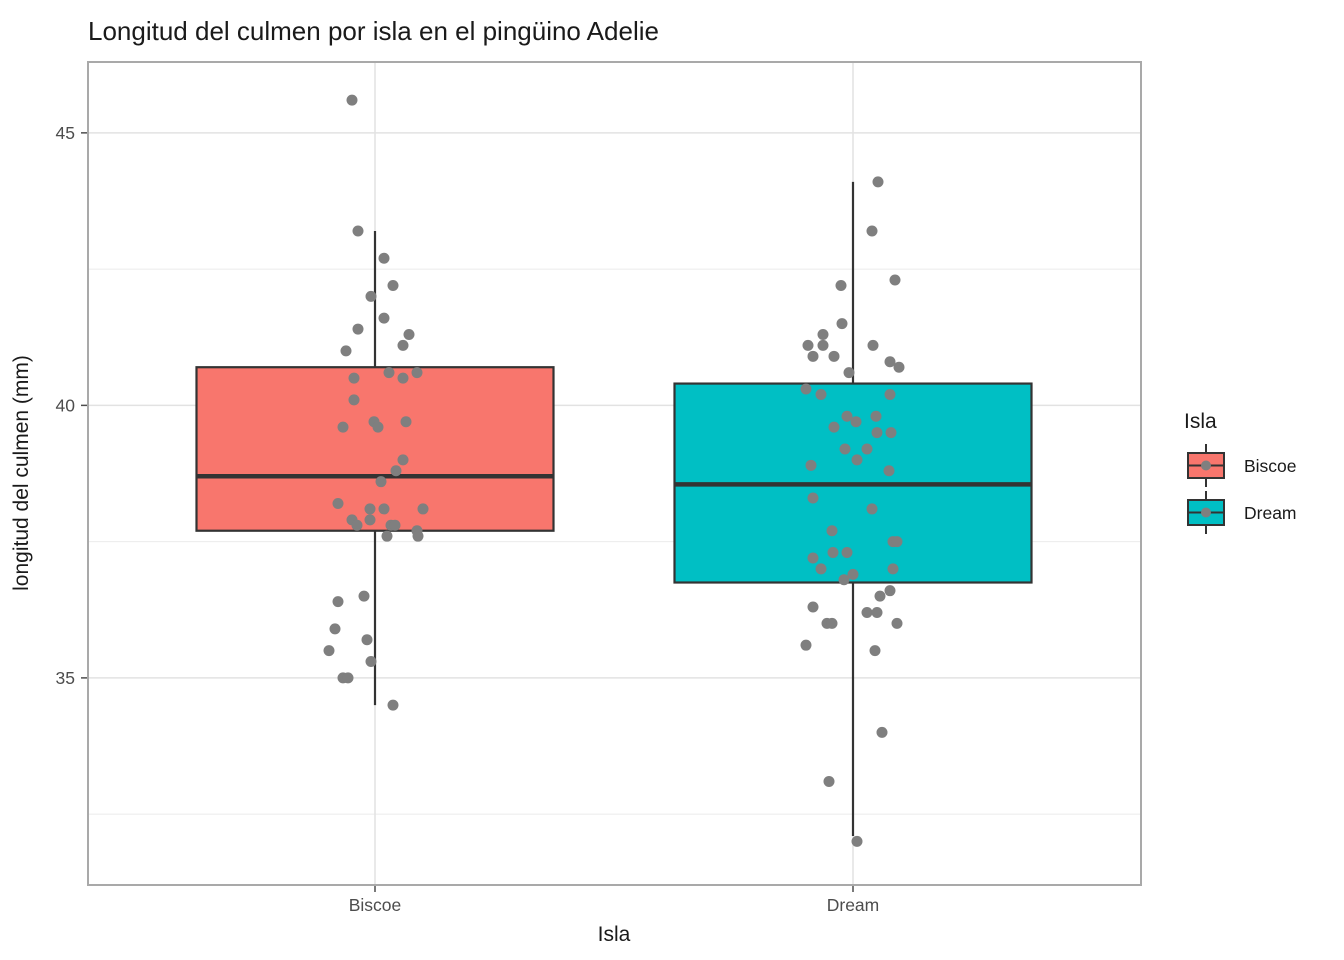  What do you see at coordinates (1242, 465) in the screenshot?
I see `legend-key-biscoe: Biscoe` at bounding box center [1242, 465].